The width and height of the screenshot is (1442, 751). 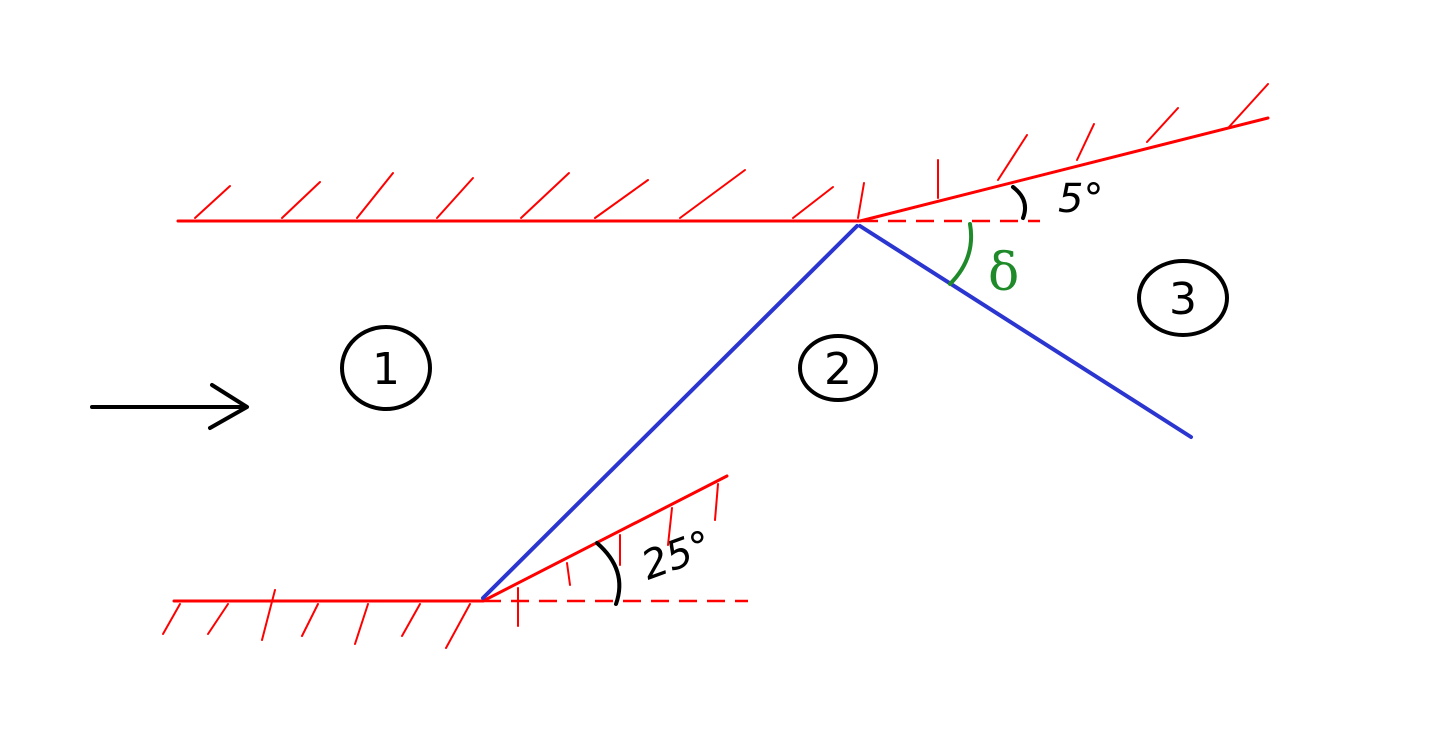 I want to click on region-1-marker: 1, so click(x=386, y=368).